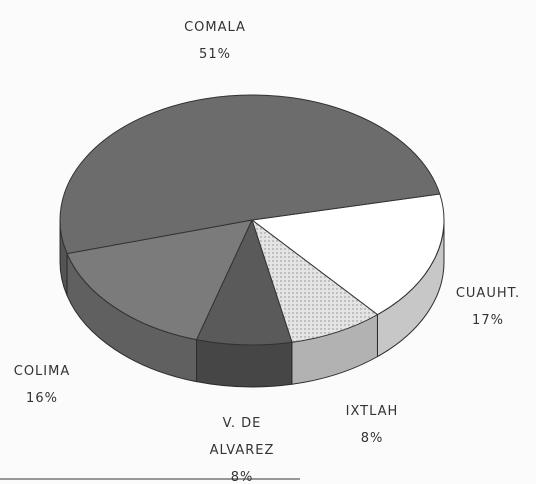 The image size is (536, 484). Describe the element at coordinates (242, 437) in the screenshot. I see `category-label: V. DE ALVAREZ` at that location.